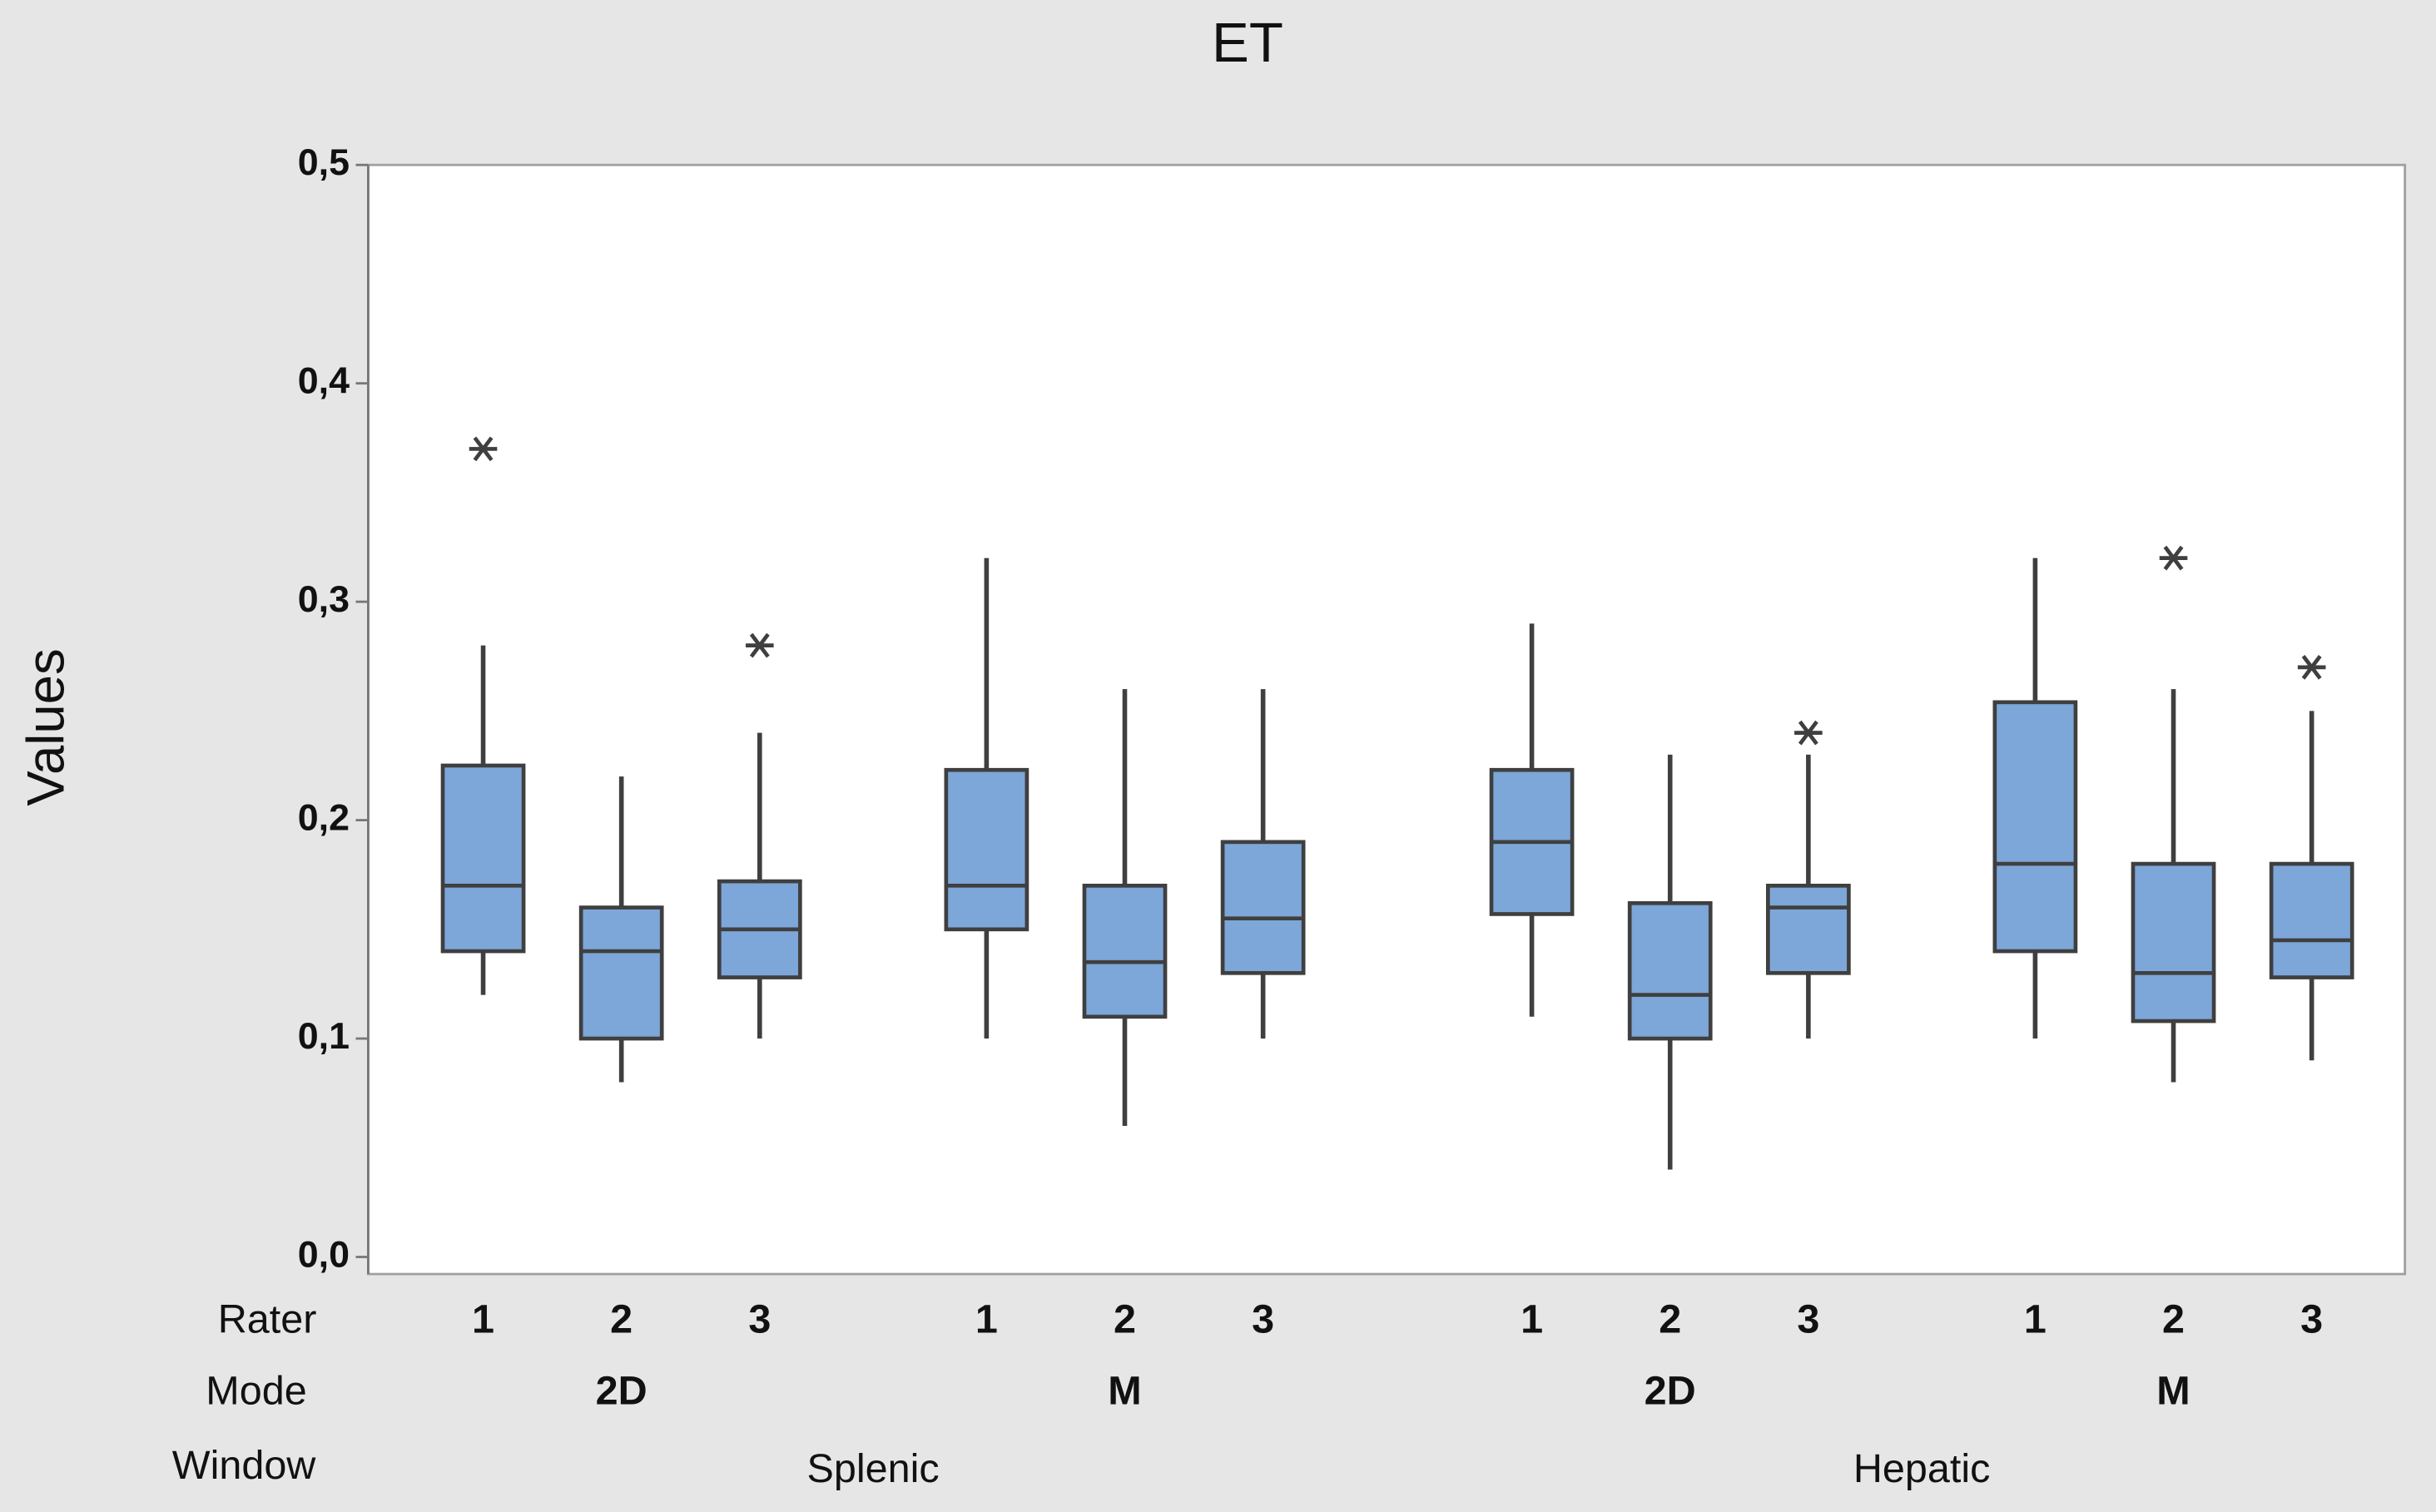  I want to click on x-level-header: Rater, so click(267, 1319).